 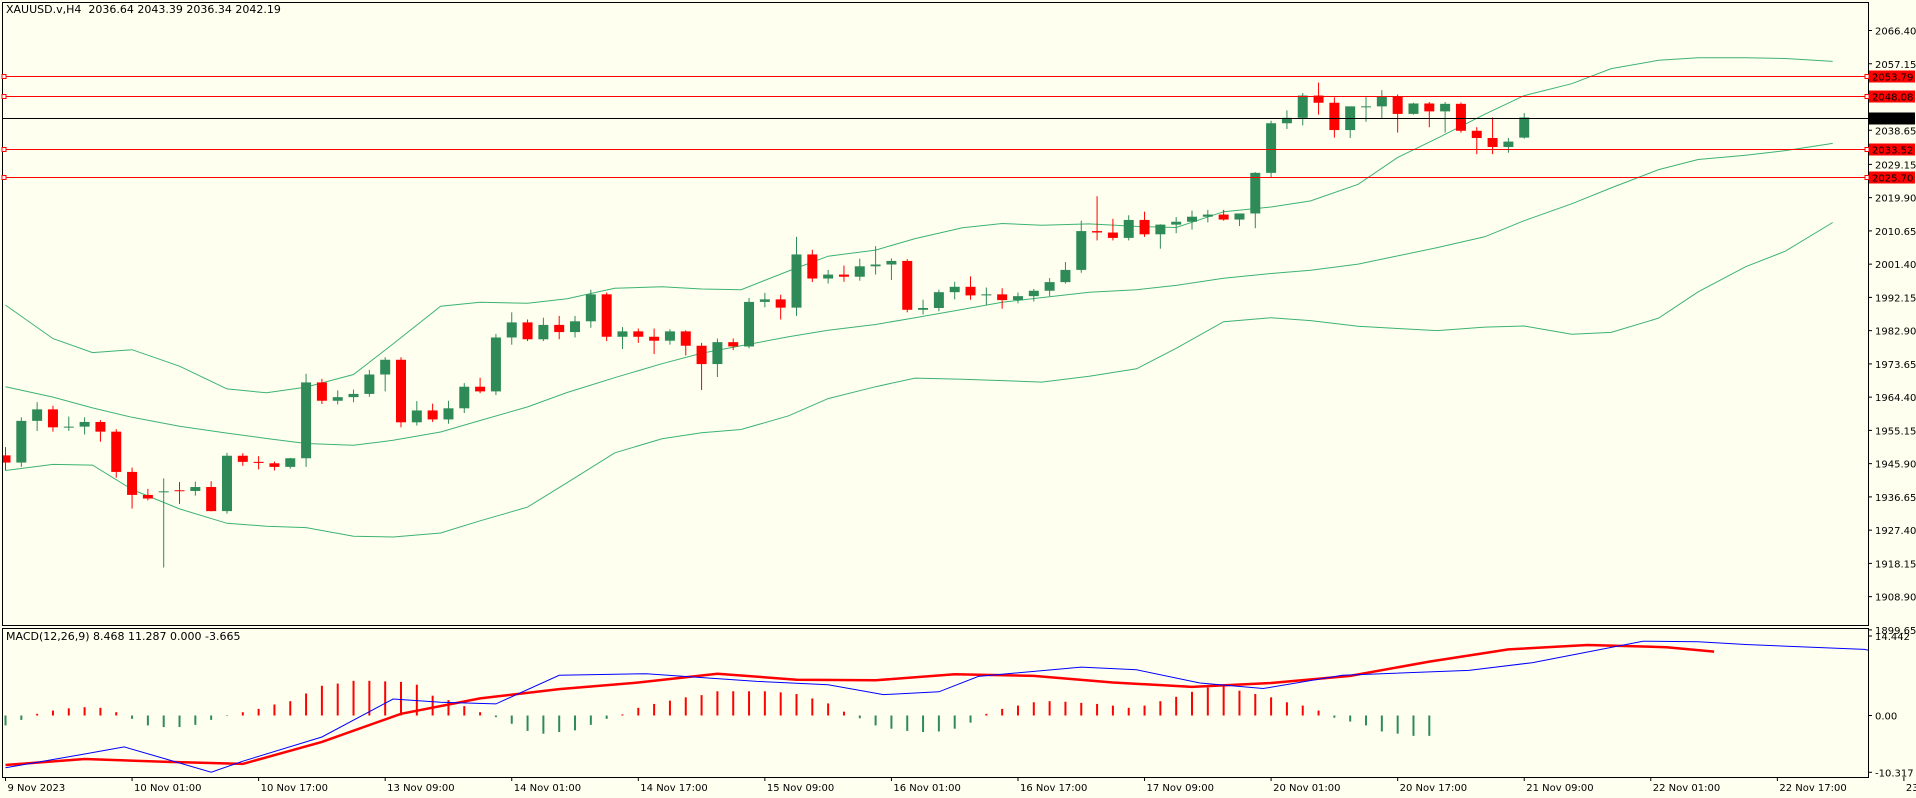 What do you see at coordinates (1892, 118) in the screenshot?
I see `current-price-badge` at bounding box center [1892, 118].